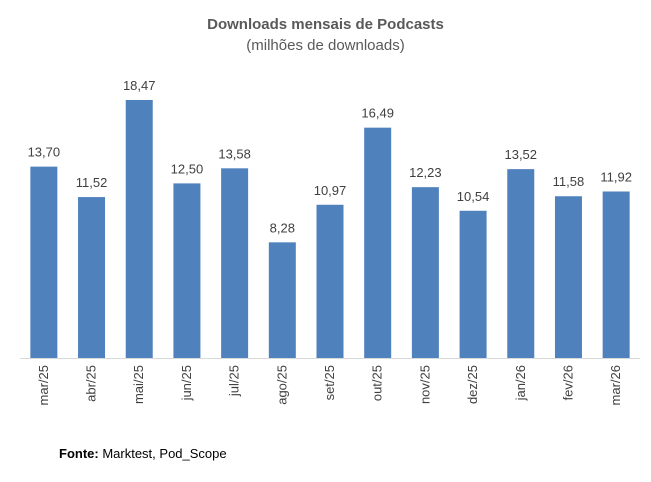 This screenshot has height=482, width=651. What do you see at coordinates (520, 154) in the screenshot?
I see `data-label-jan-26: 13,52` at bounding box center [520, 154].